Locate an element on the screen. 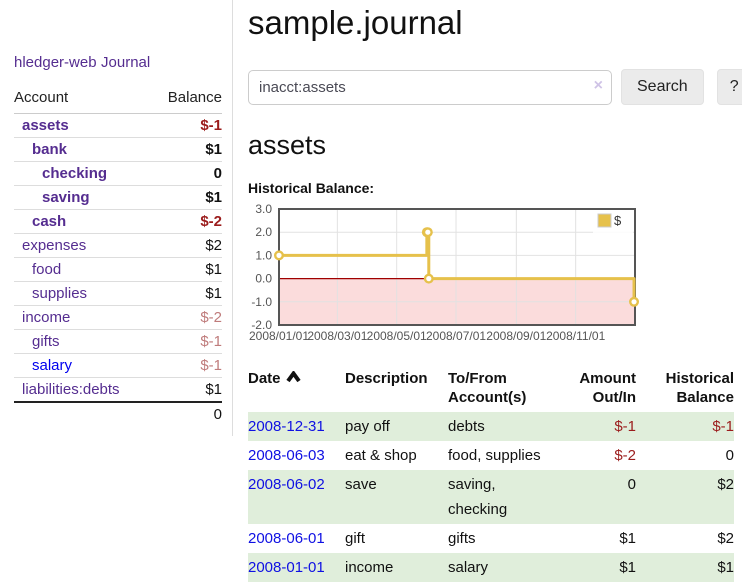 This screenshot has height=582, width=742. account-ref: saving, is located at coordinates (472, 484).